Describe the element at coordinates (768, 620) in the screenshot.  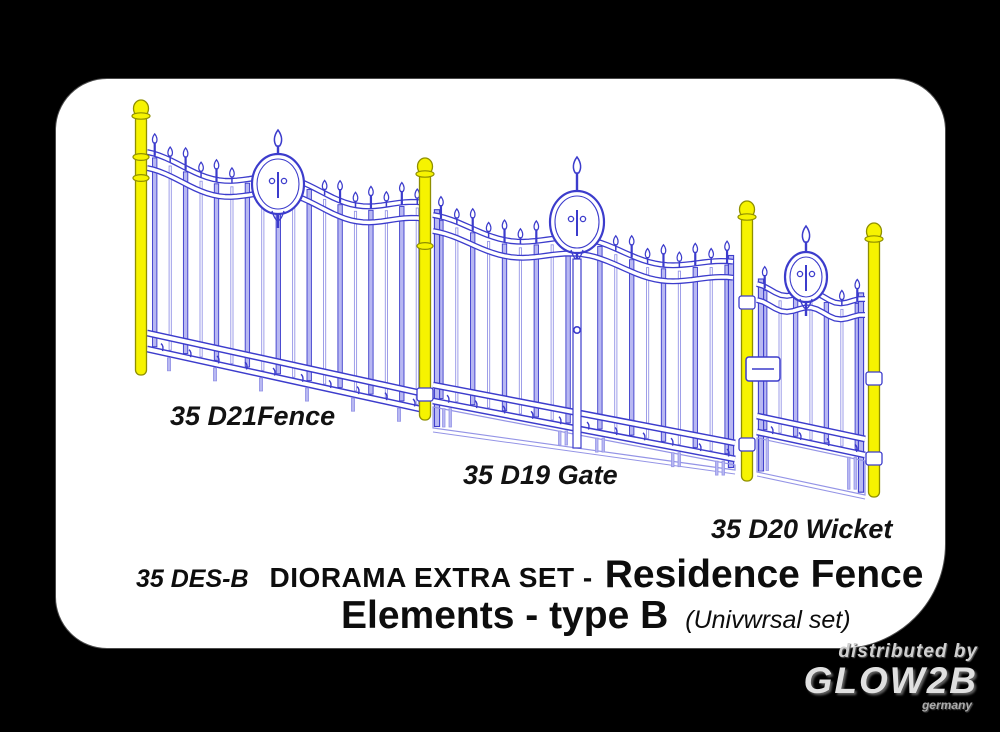
I see `product-note: (Univwrsal set)` at that location.